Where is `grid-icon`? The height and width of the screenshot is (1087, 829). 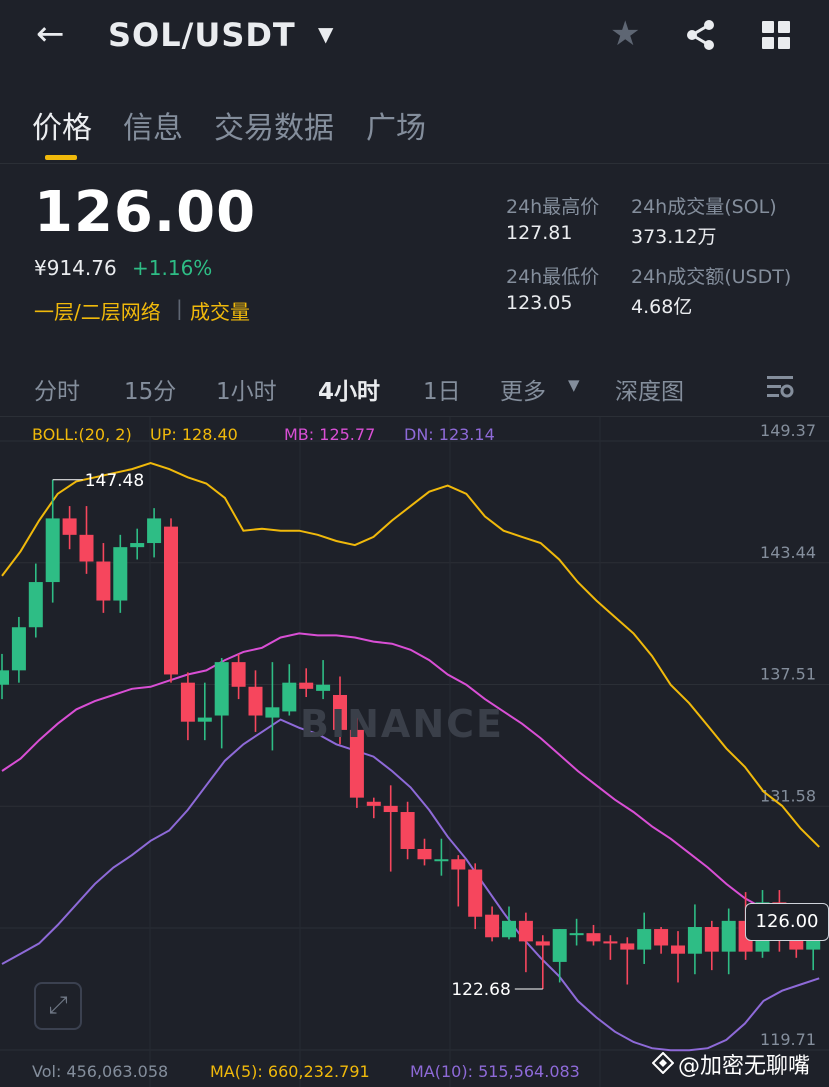
grid-icon is located at coordinates (776, 35).